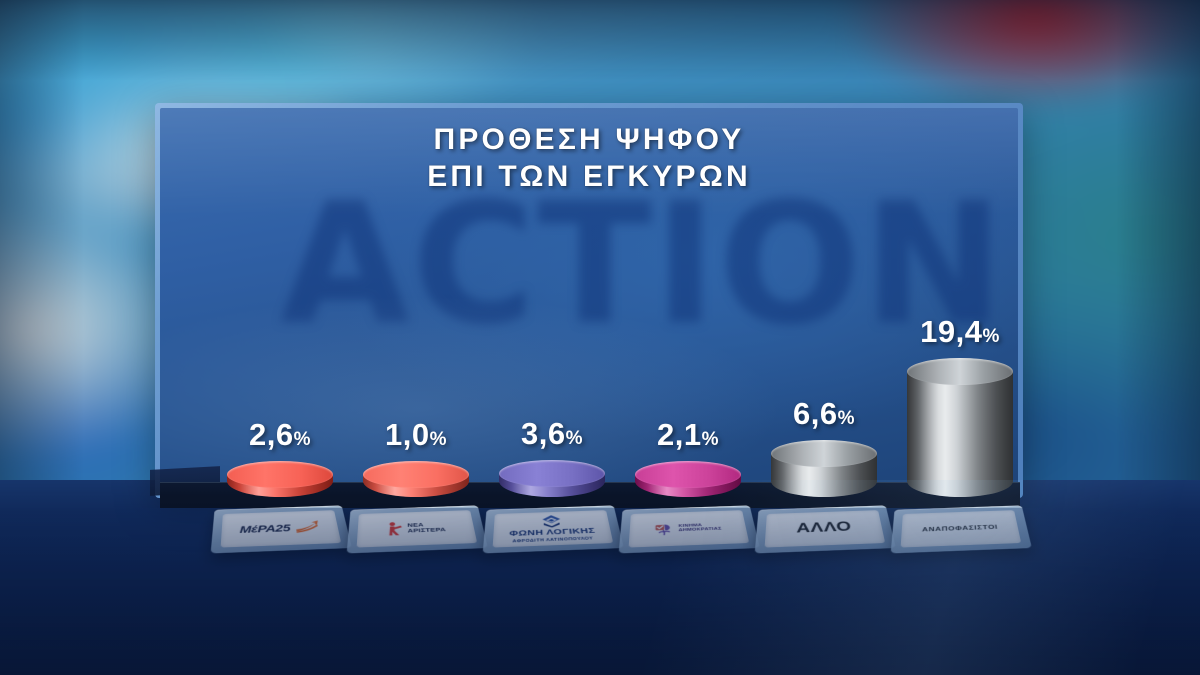 This screenshot has width=1200, height=675. What do you see at coordinates (589, 158) in the screenshot?
I see `page-title: ΠΡΟΘΕΣΗ ΨΗΦΟΥ ΕΠΙ ΤΩΝ ΕΓΚΥΡΩΝ` at bounding box center [589, 158].